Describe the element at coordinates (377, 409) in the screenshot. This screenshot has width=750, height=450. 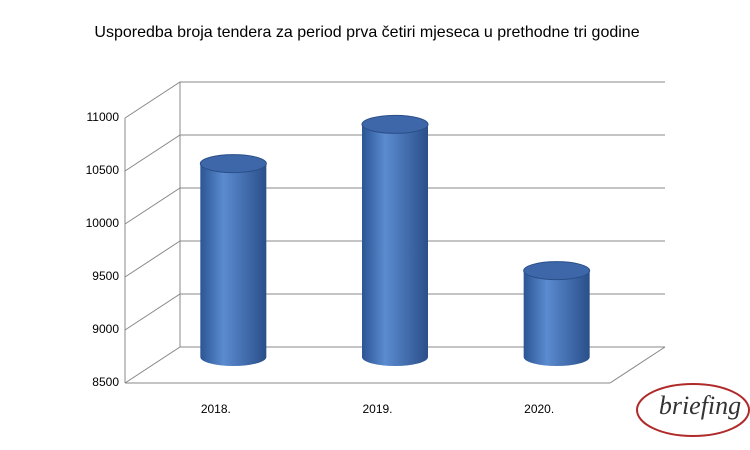
I see `x-tick-label: 2019.` at that location.